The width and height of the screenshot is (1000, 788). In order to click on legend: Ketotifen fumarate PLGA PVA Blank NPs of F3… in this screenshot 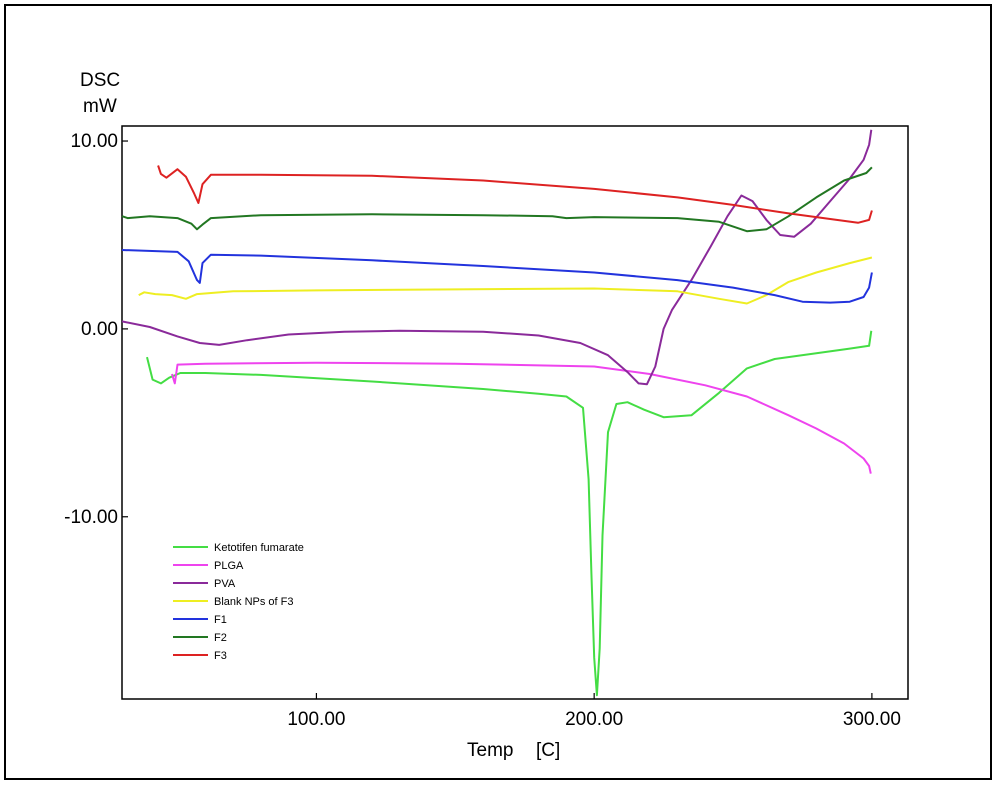, I will do `click(238, 602)`.